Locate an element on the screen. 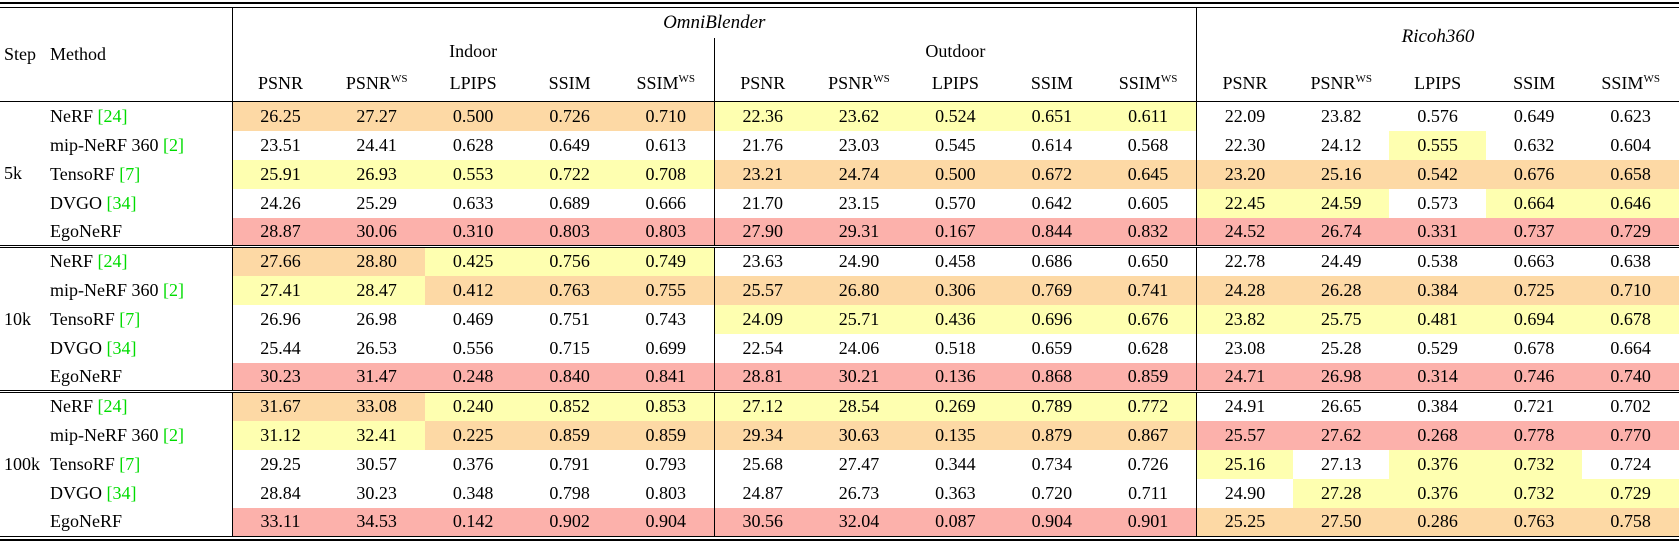 Image resolution: width=1679 pixels, height=558 pixels. value-cell: 22.36 is located at coordinates (762, 116).